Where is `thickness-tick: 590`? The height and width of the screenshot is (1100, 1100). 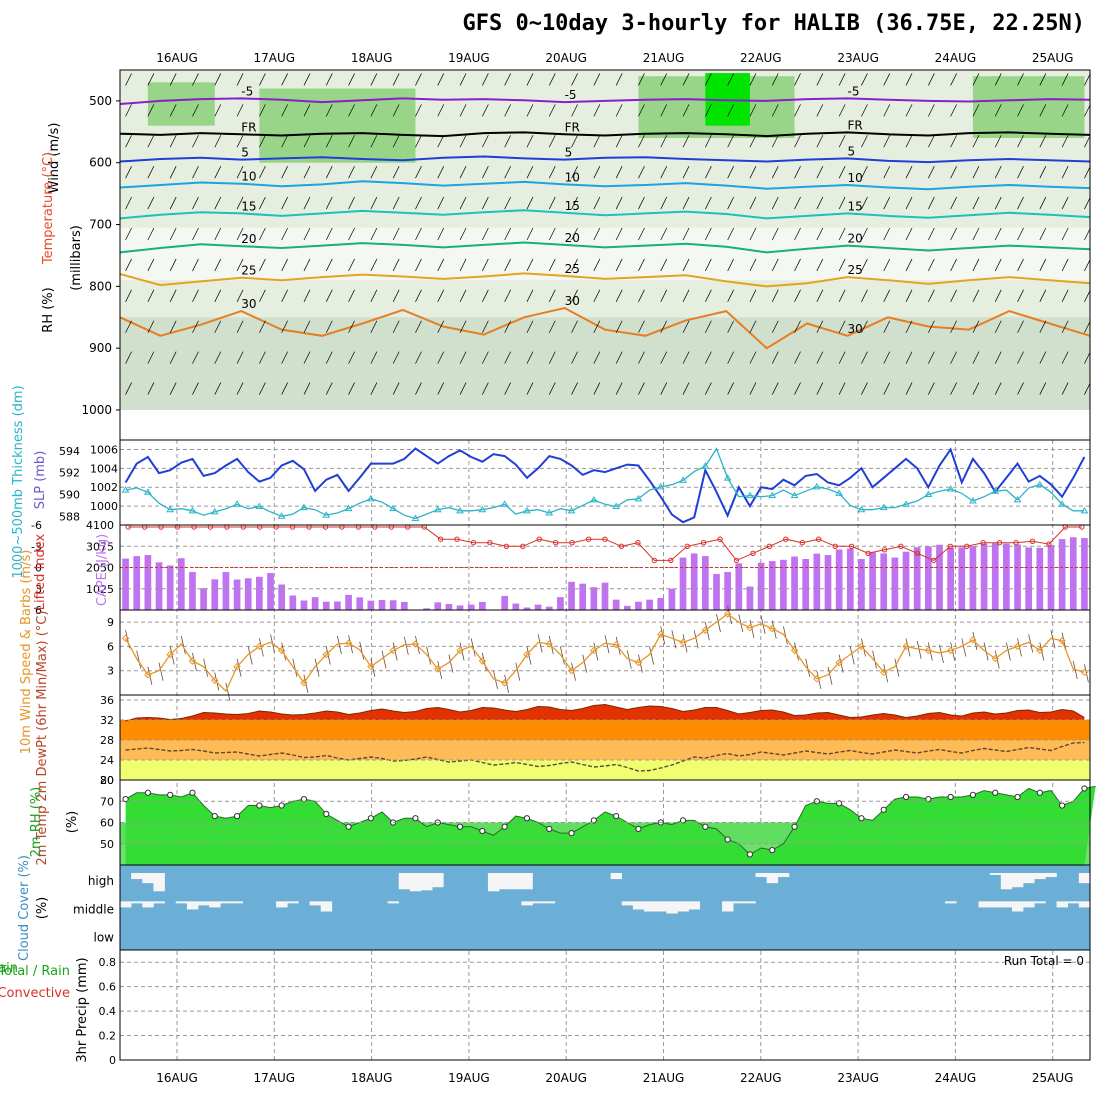
thickness-tick: 590 is located at coordinates (69, 494).